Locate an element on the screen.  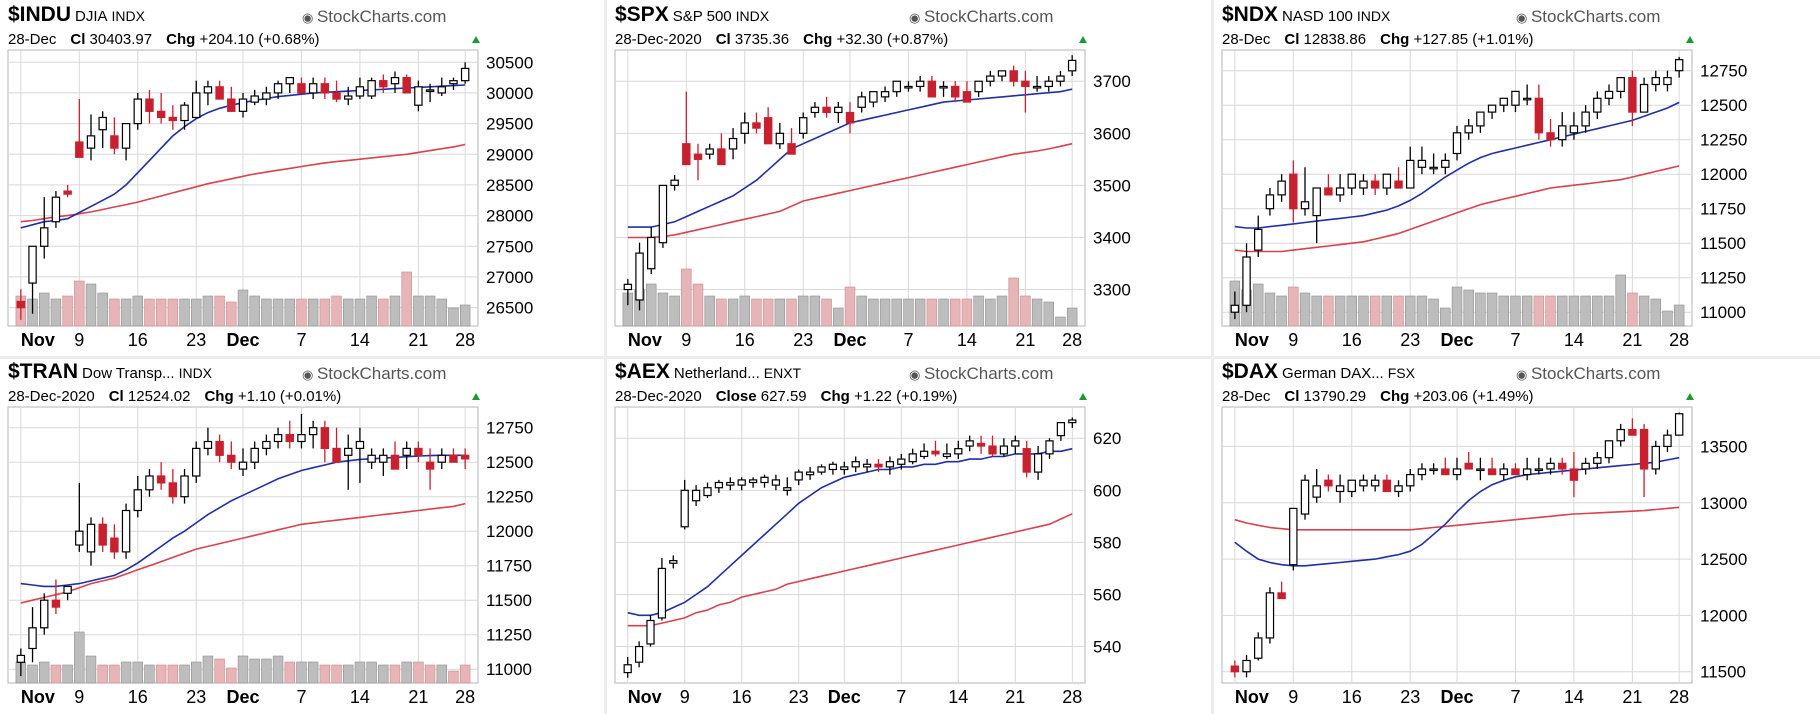
x-tick-label: 23 is located at coordinates (196, 340).